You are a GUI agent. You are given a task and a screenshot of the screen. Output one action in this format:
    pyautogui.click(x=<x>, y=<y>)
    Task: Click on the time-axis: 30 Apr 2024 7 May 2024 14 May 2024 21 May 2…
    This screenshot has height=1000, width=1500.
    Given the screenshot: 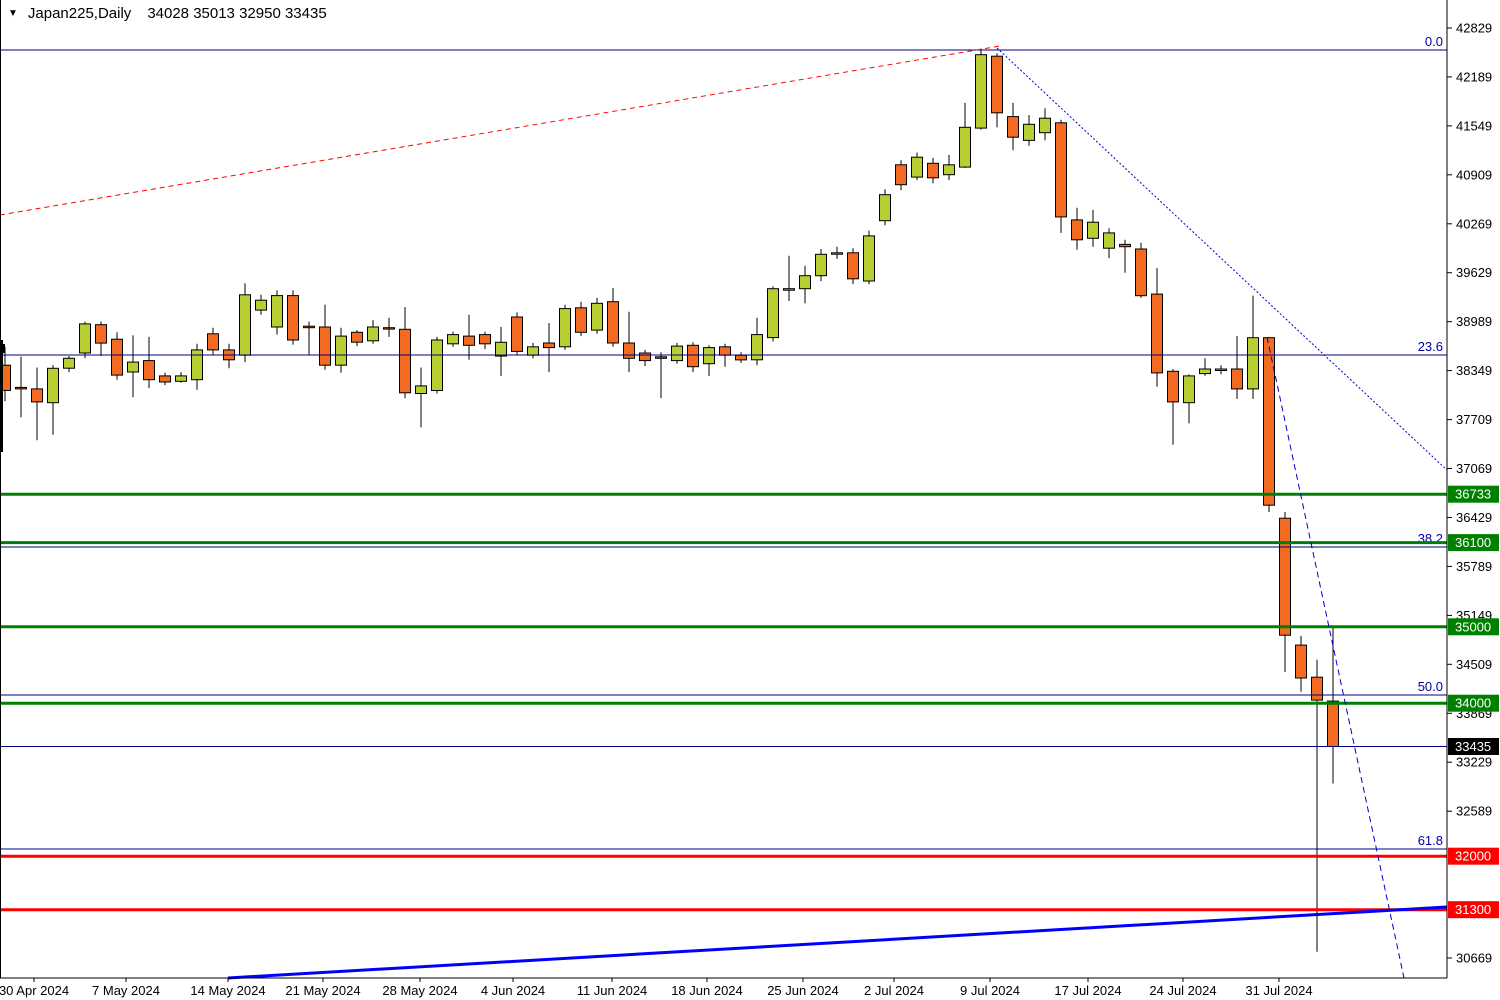 What is the action you would take?
    pyautogui.click(x=656, y=988)
    